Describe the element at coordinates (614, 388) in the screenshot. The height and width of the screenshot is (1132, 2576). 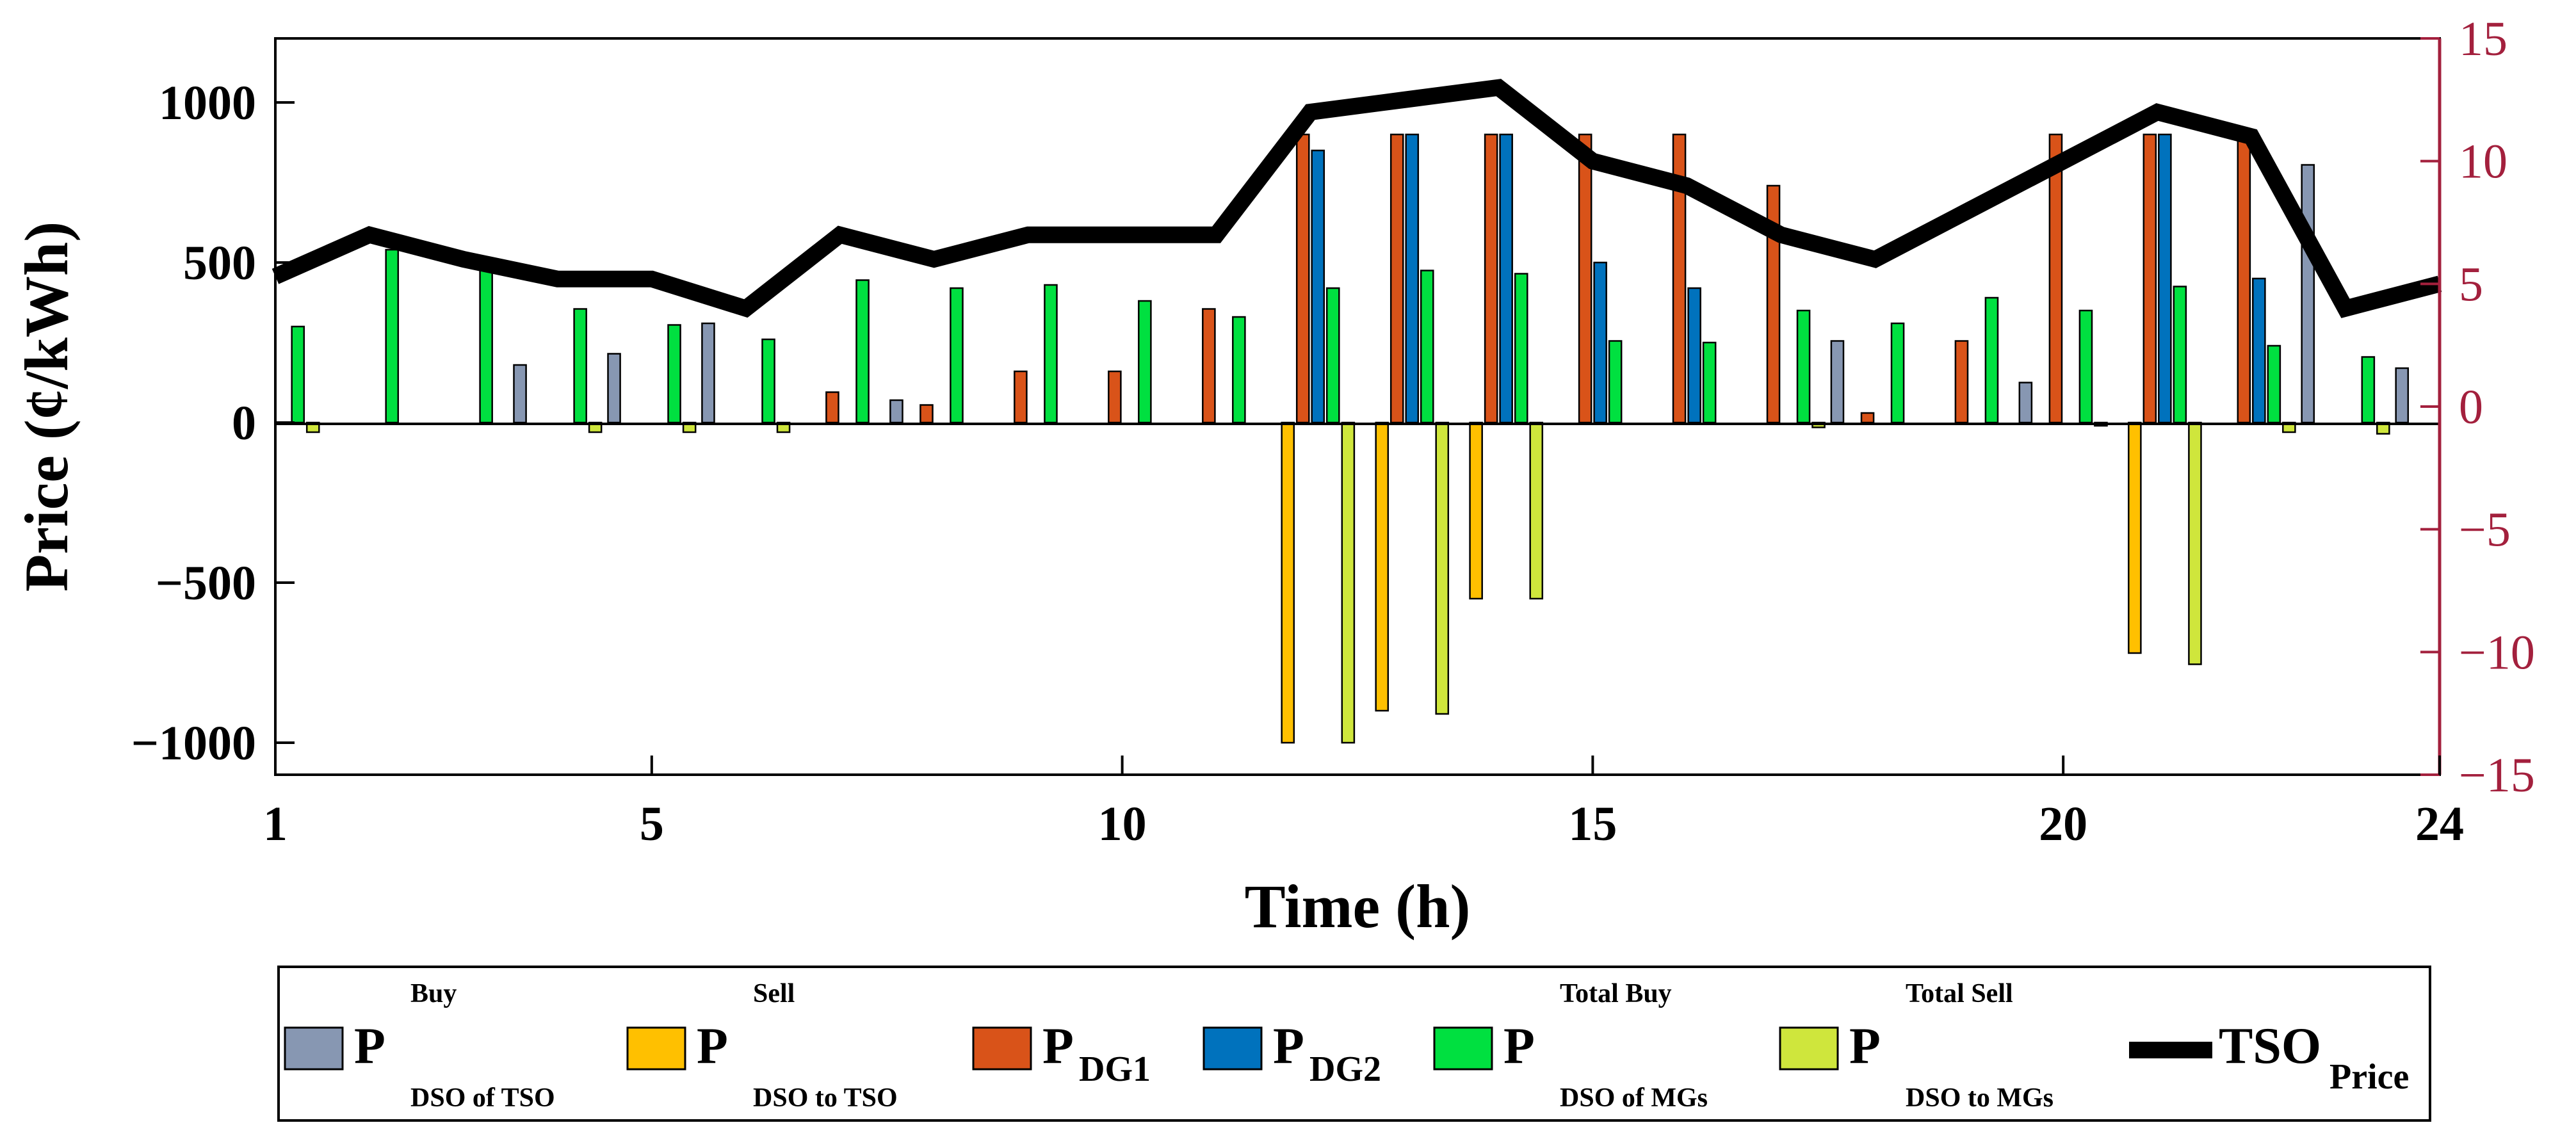
I see `bar-buy_tso-h5` at that location.